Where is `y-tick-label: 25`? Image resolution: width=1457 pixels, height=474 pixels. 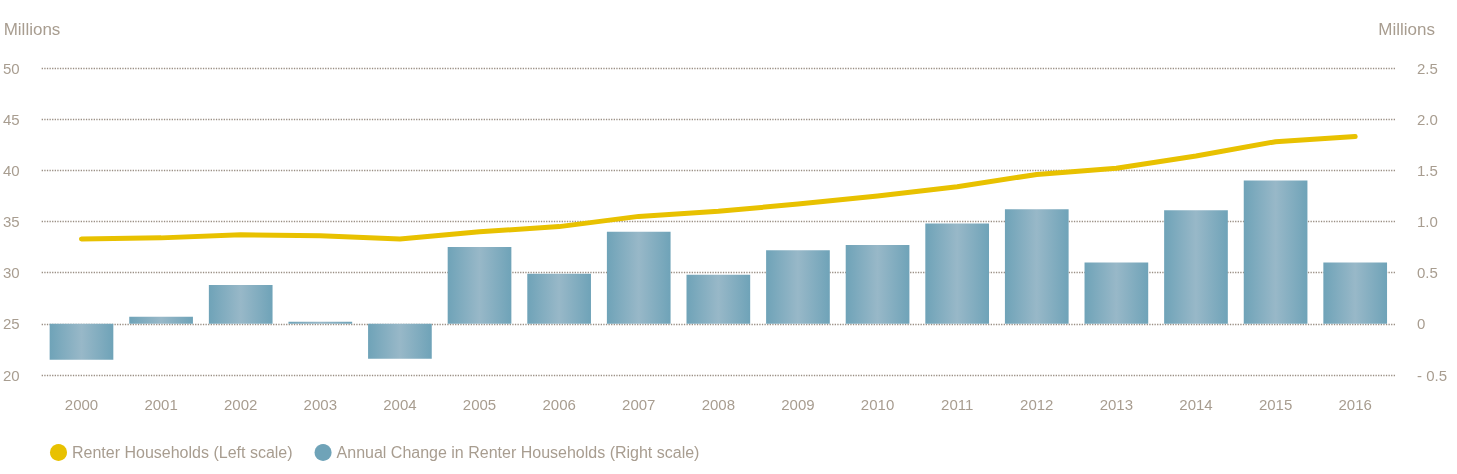 y-tick-label: 25 is located at coordinates (11, 324).